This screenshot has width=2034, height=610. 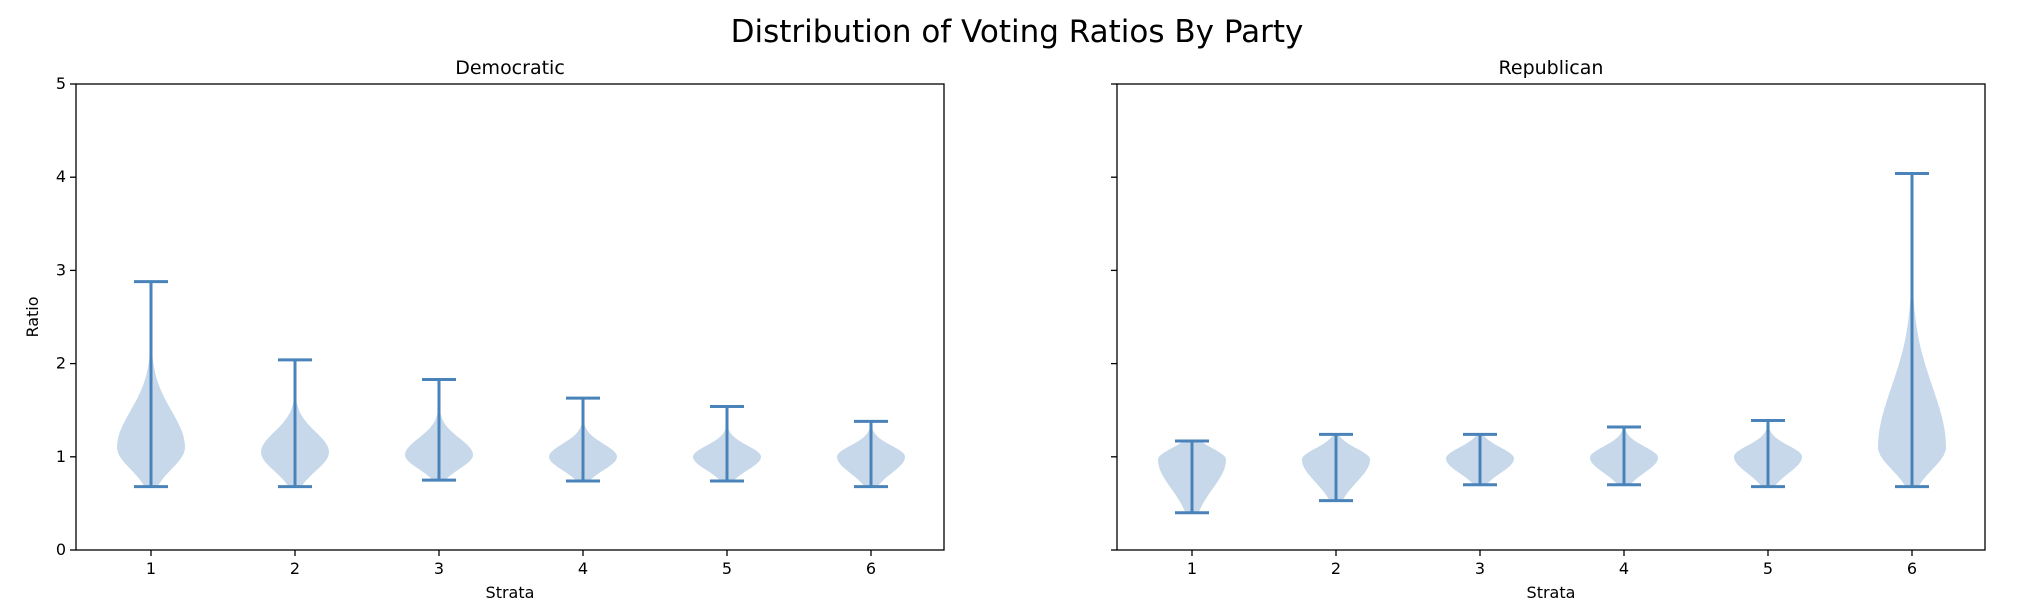 What do you see at coordinates (32, 316) in the screenshot?
I see `y-axis-label: Ratio` at bounding box center [32, 316].